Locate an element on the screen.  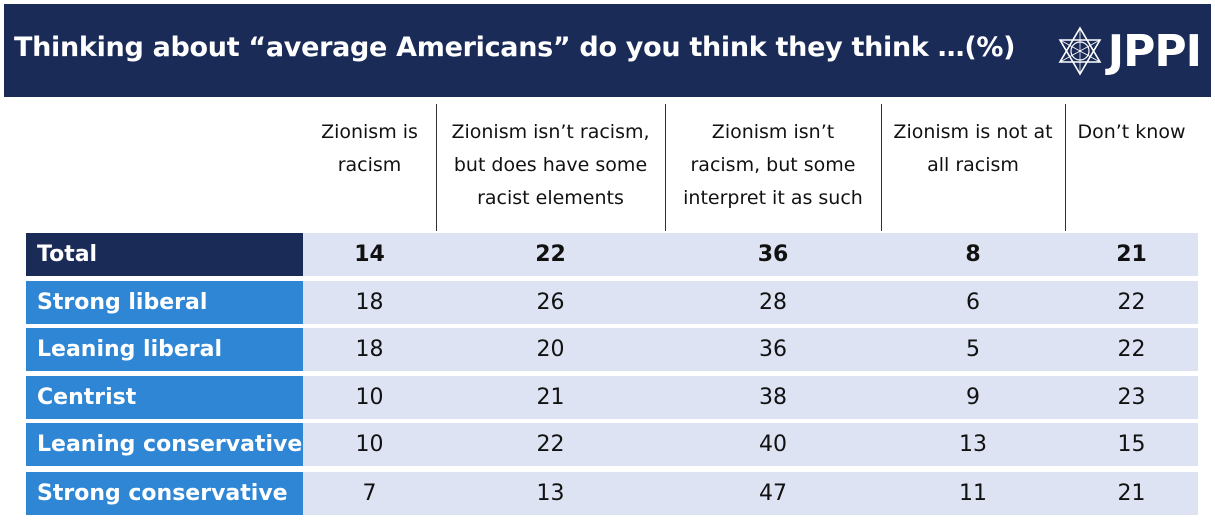
star-of-david-icon is located at coordinates (1080, 51).